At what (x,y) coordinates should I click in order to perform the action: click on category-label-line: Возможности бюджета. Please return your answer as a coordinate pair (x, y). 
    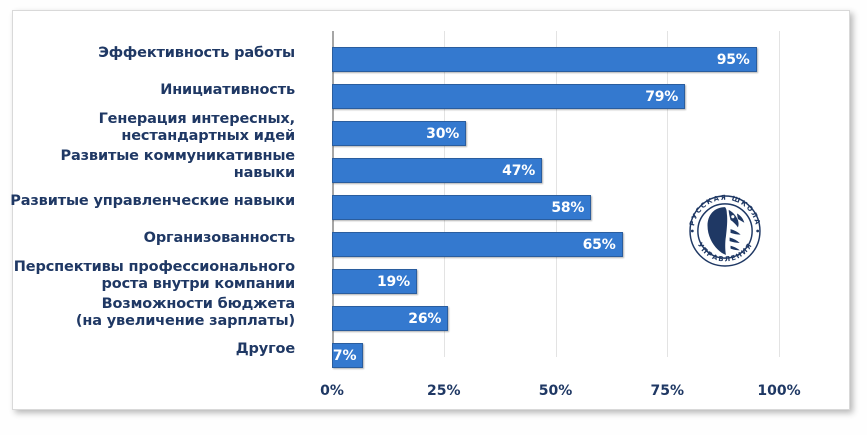
    Looking at the image, I should click on (198, 303).